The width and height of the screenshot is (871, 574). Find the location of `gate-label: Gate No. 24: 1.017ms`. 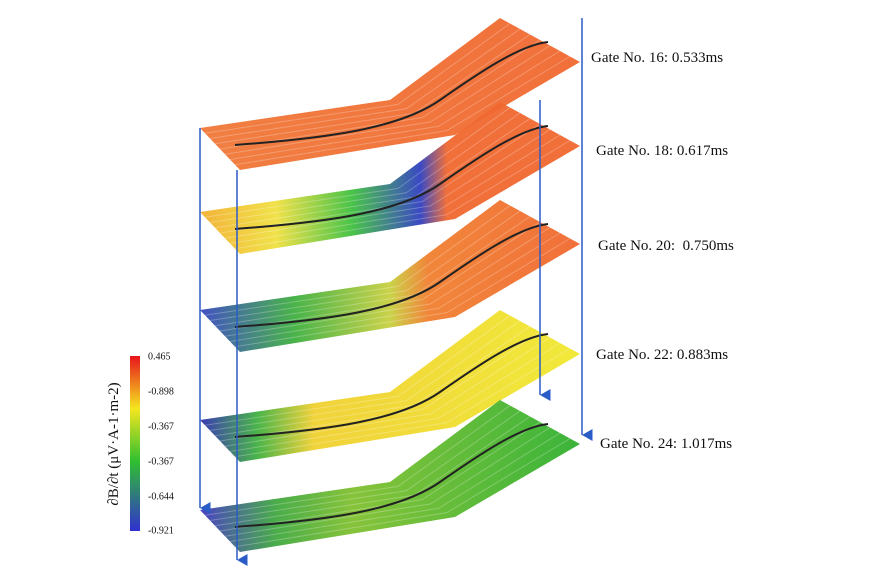

gate-label: Gate No. 24: 1.017ms is located at coordinates (666, 444).